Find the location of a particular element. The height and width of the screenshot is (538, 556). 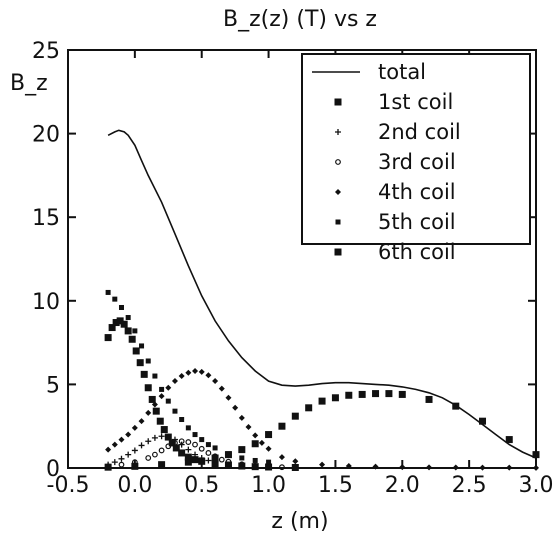

legend-entry: 2nd coil is located at coordinates (398, 132).